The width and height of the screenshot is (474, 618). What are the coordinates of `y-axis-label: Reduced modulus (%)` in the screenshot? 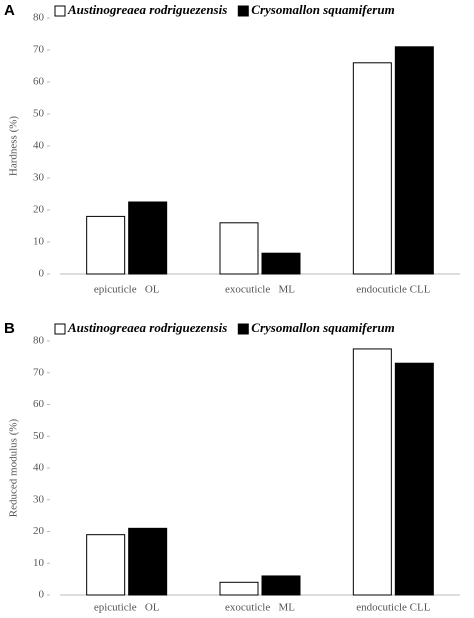 It's located at (14, 467).